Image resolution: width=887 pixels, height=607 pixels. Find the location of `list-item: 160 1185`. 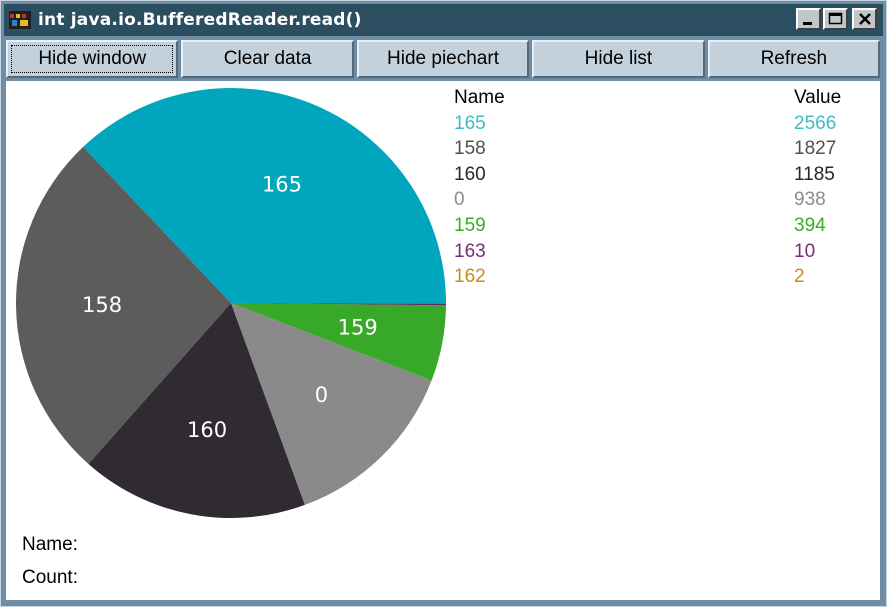

list-item: 160 1185 is located at coordinates (654, 177).